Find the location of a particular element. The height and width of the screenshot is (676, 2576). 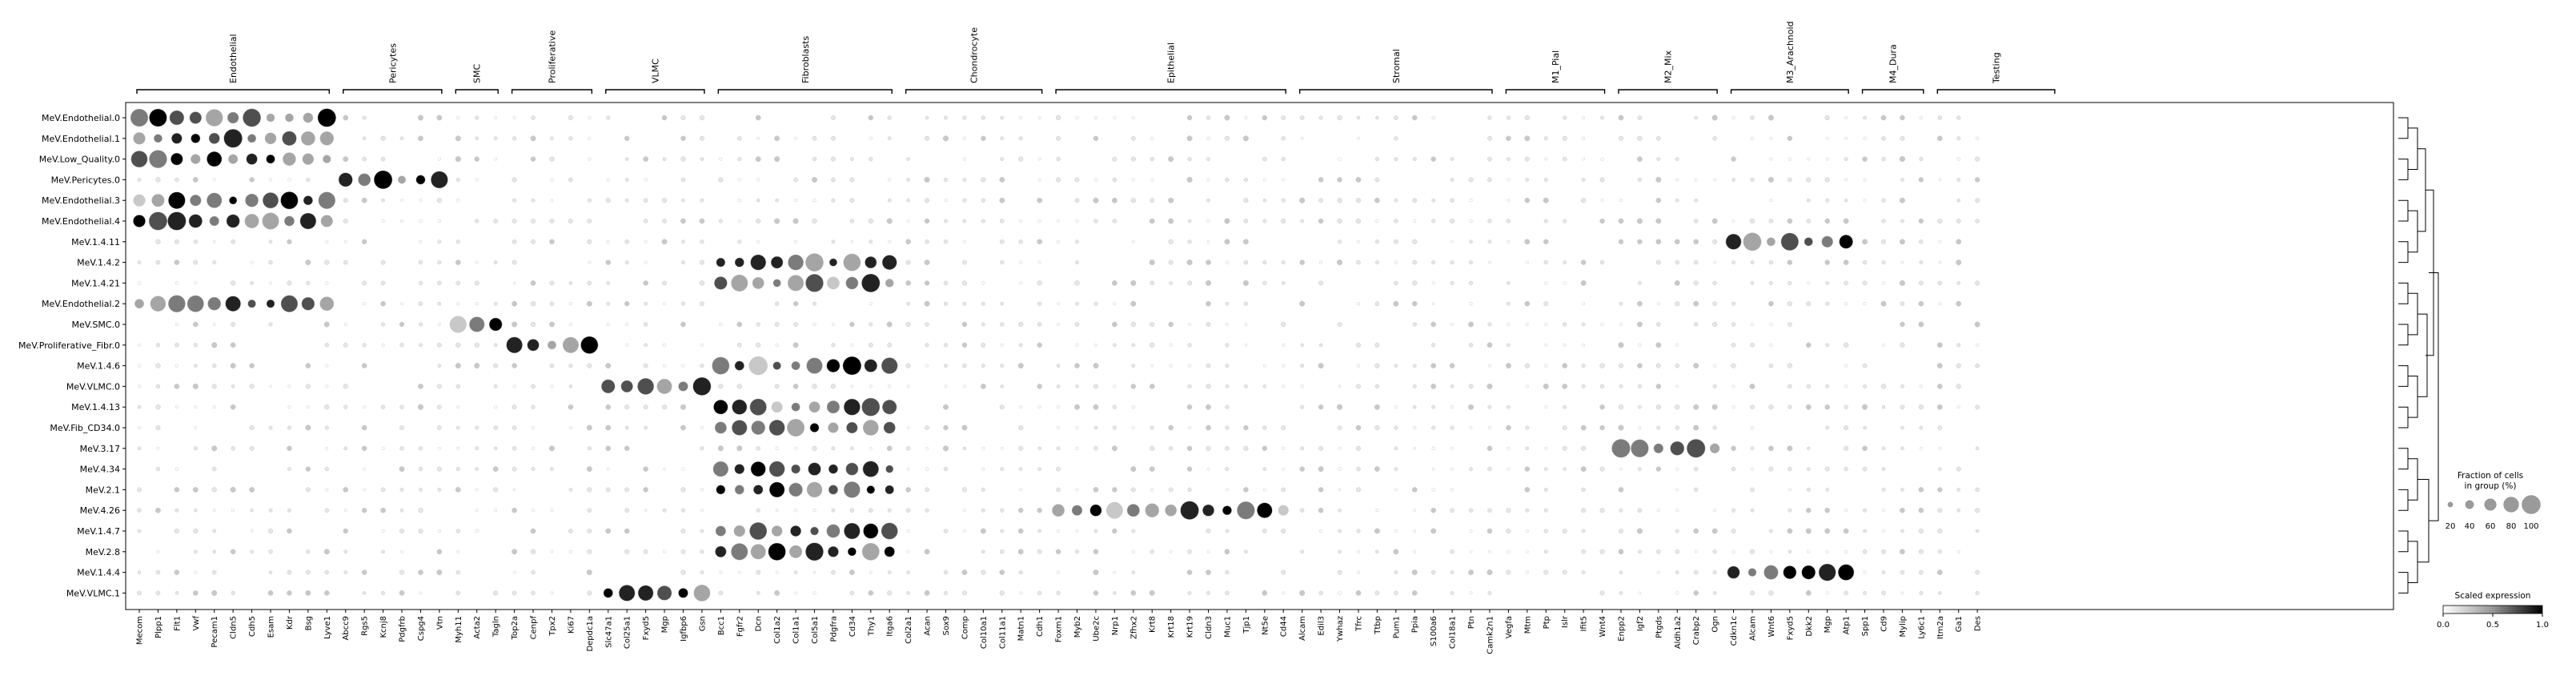

column-label: Itm2a is located at coordinates (1940, 627).